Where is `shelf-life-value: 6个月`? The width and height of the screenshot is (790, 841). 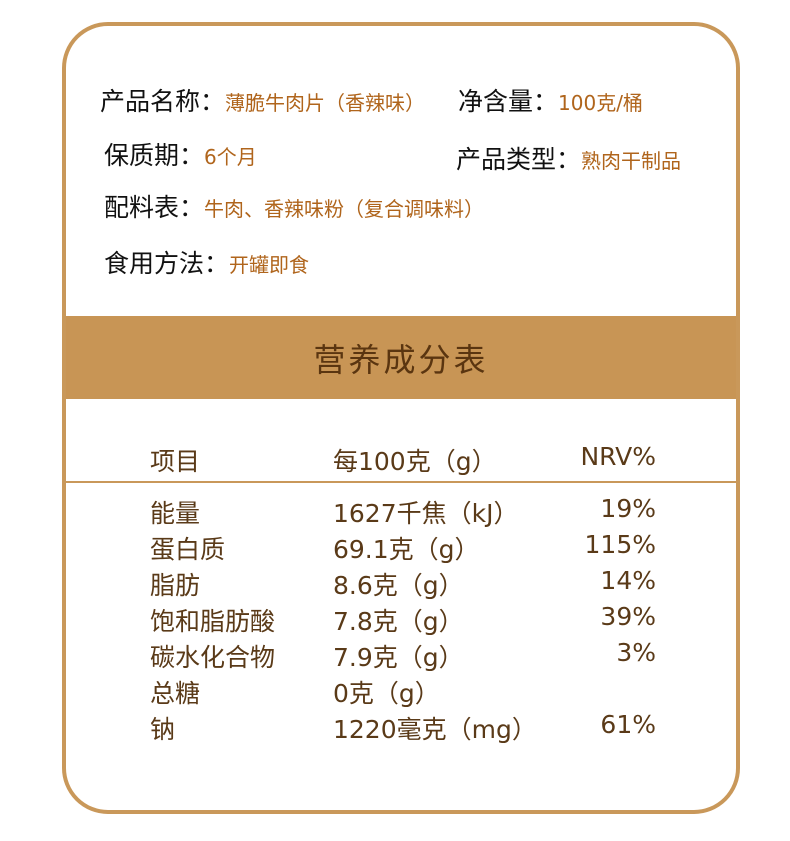 shelf-life-value: 6个月 is located at coordinates (230, 157).